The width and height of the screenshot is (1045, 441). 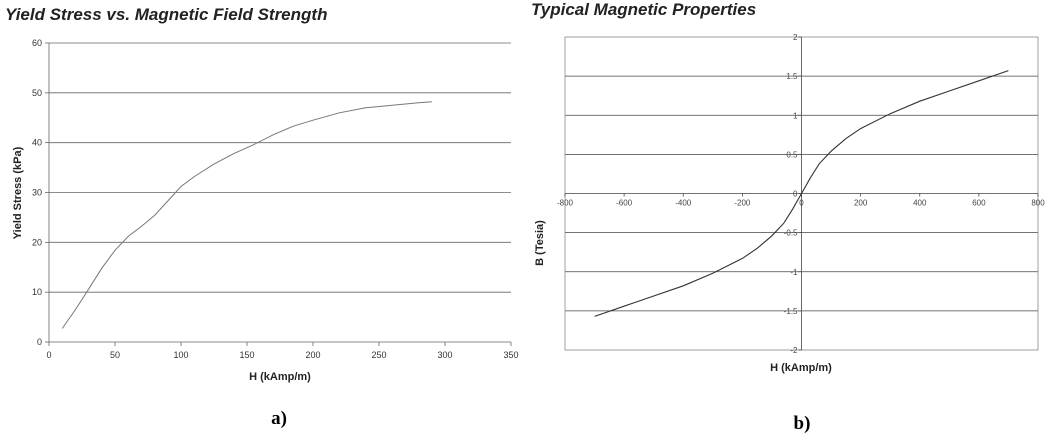 I want to click on chart-b-x-tick-label: -400, so click(x=683, y=203).